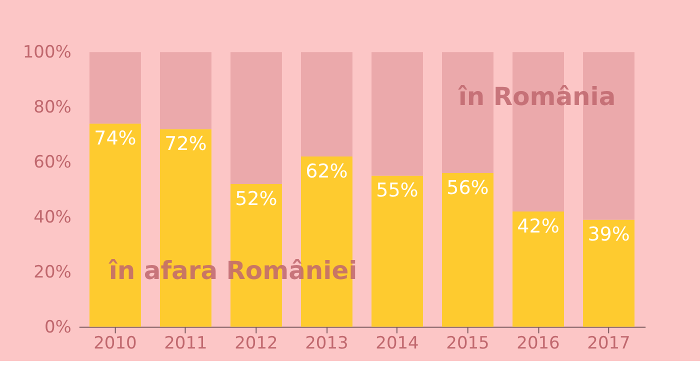 The width and height of the screenshot is (700, 376). What do you see at coordinates (256, 343) in the screenshot?
I see `x-tick-label: 2012` at bounding box center [256, 343].